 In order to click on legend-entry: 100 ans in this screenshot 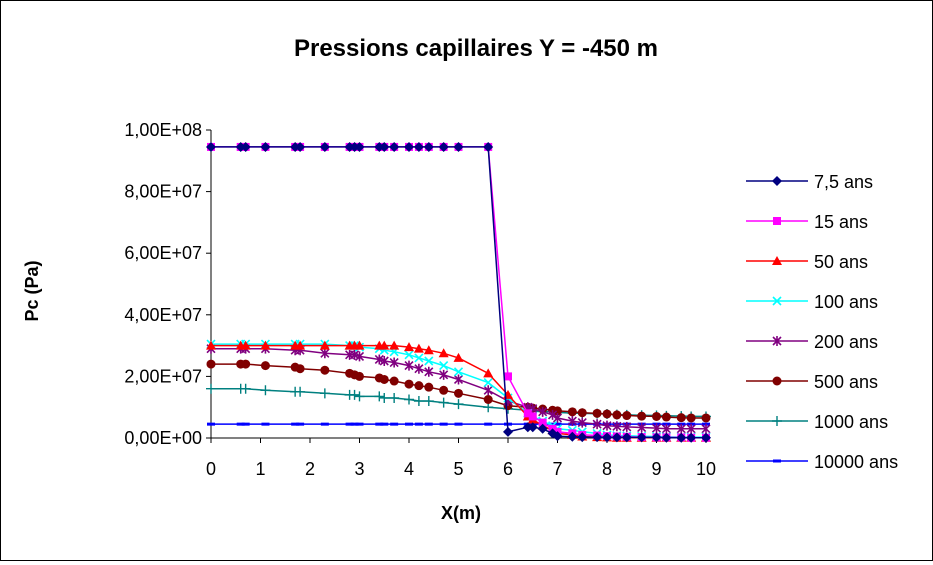, I will do `click(812, 302)`.